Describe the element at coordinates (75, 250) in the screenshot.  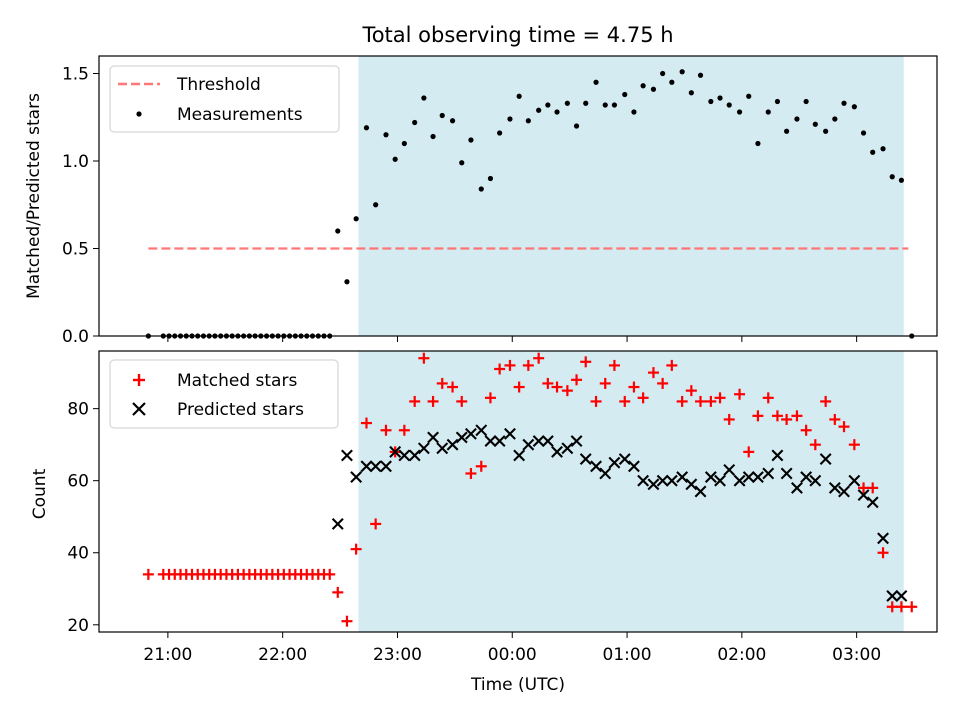
I see `y-tick-label: 0.5` at that location.